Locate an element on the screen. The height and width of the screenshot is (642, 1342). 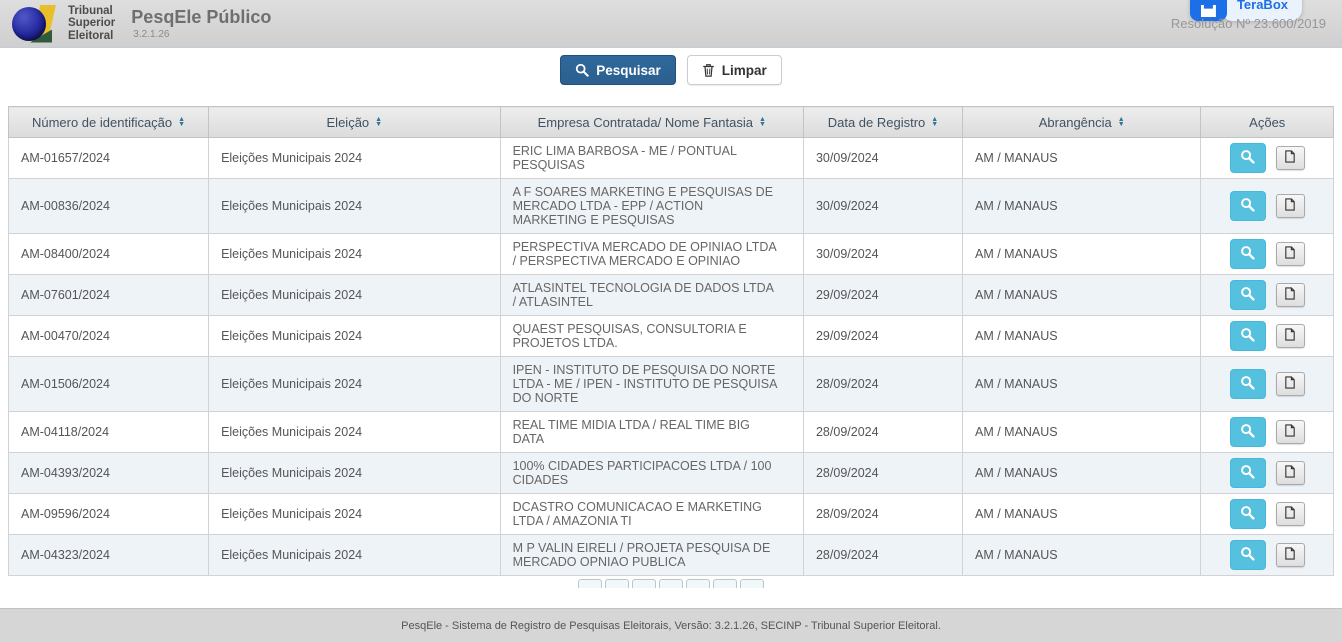
pagination is located at coordinates (671, 583).